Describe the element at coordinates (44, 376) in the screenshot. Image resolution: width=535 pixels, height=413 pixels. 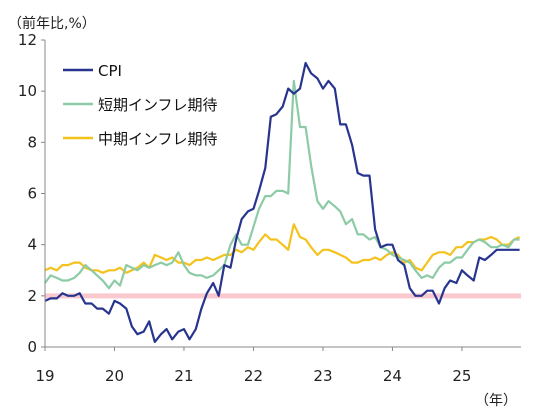
I see `x-tick-label-19: 19` at that location.